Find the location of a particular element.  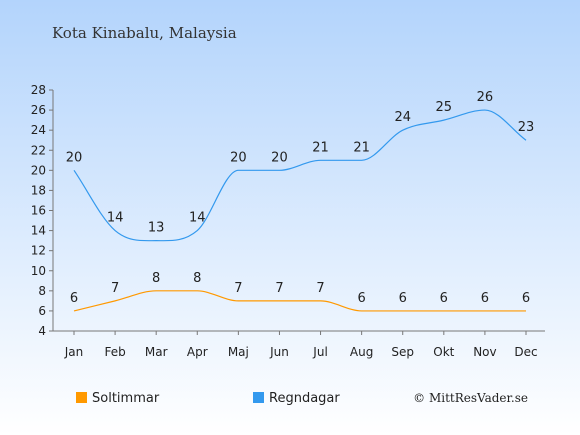

legend: Soltimmar Regndagar is located at coordinates (208, 398).